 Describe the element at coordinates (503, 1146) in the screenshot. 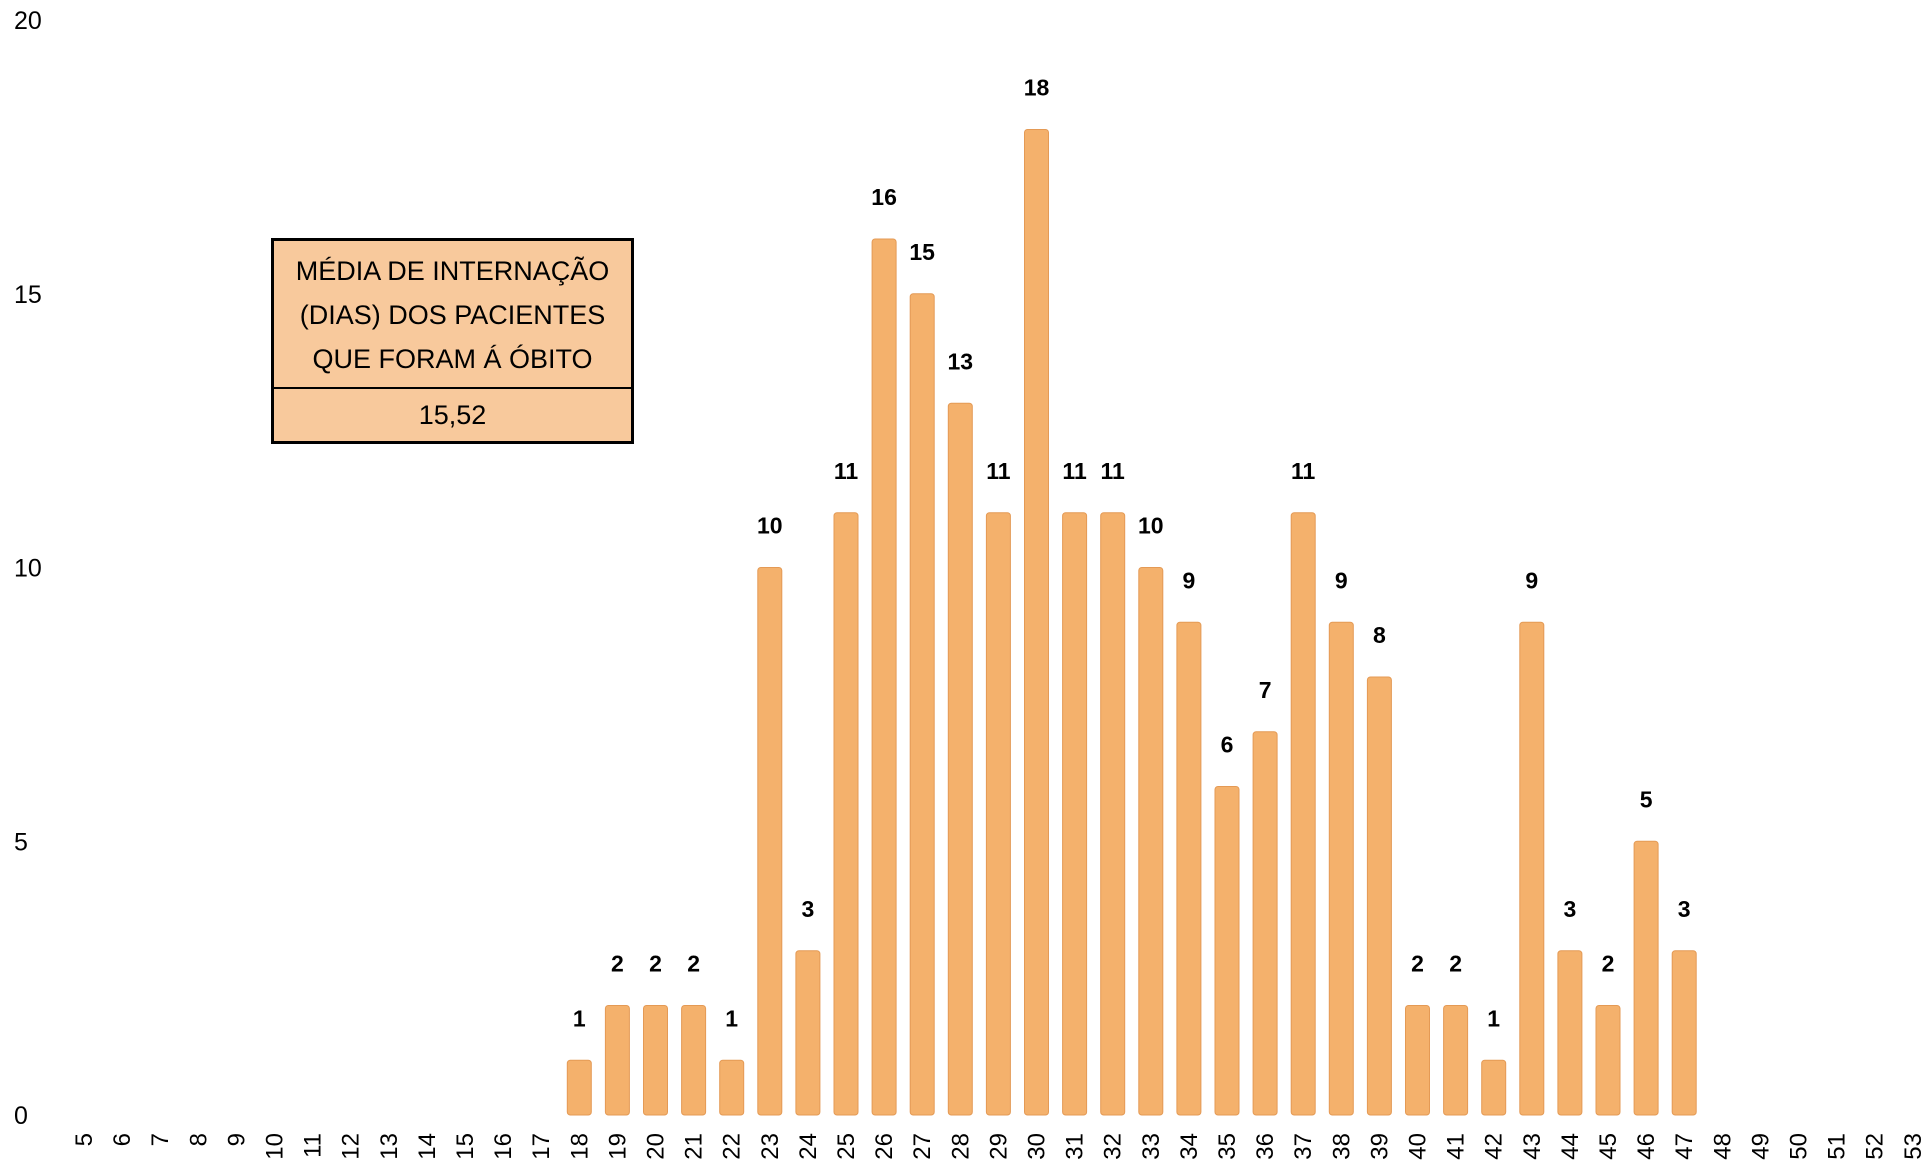

I see `x-tick-label: 16` at that location.